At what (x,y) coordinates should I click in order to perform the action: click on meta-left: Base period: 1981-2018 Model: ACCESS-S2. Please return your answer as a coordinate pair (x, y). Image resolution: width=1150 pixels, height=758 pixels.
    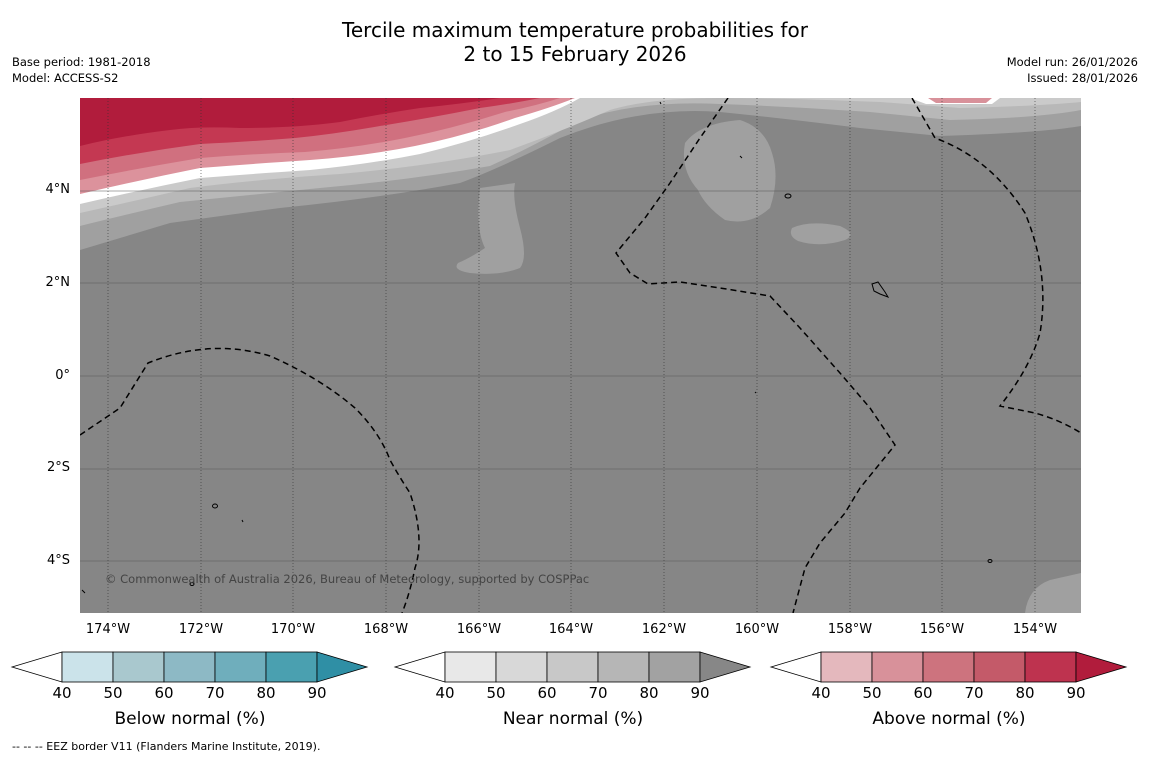
    Looking at the image, I should click on (81, 70).